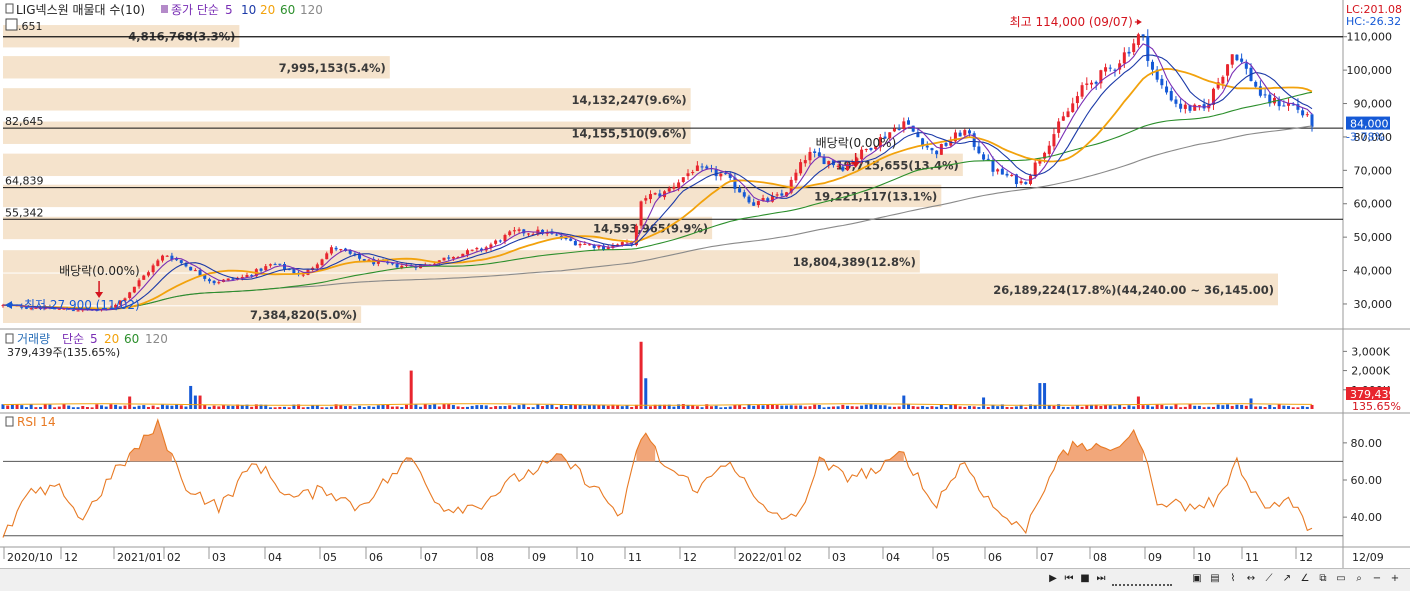 Image resolution: width=1410 pixels, height=591 pixels. What do you see at coordinates (164, 18) in the screenshot?
I see `price-legend: LIG넥스원 매물대 수(10) 종가 단순 5 10 20 60 120 .651` at bounding box center [164, 18].